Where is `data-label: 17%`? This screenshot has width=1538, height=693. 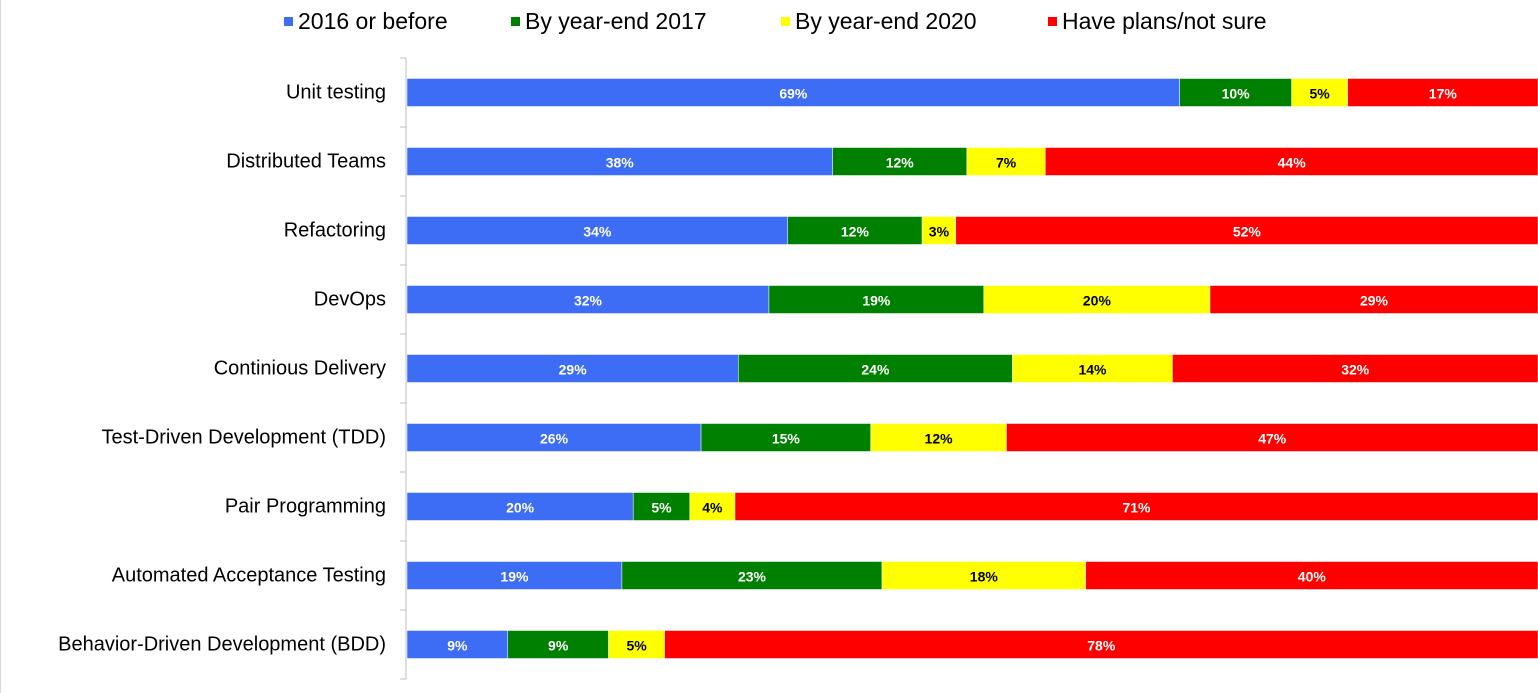 data-label: 17% is located at coordinates (1443, 94).